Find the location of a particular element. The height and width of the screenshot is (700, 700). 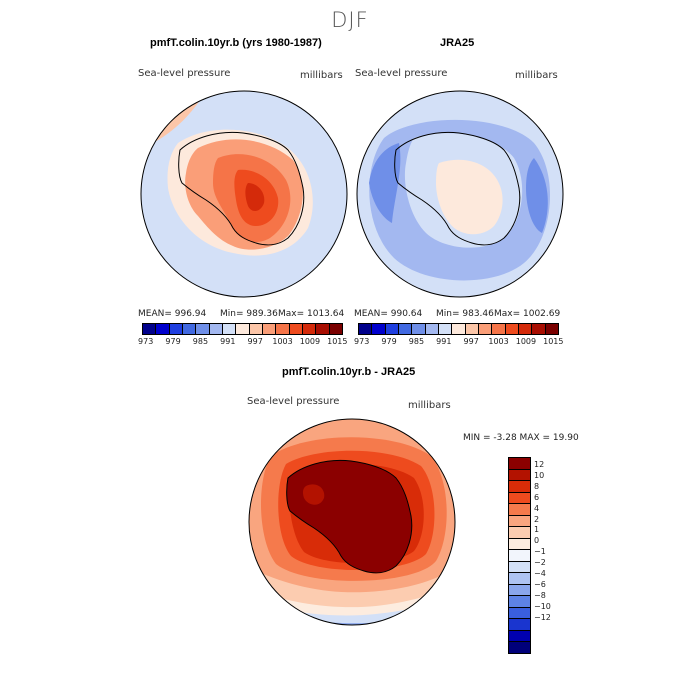

diff-colorbar is located at coordinates (519, 555).